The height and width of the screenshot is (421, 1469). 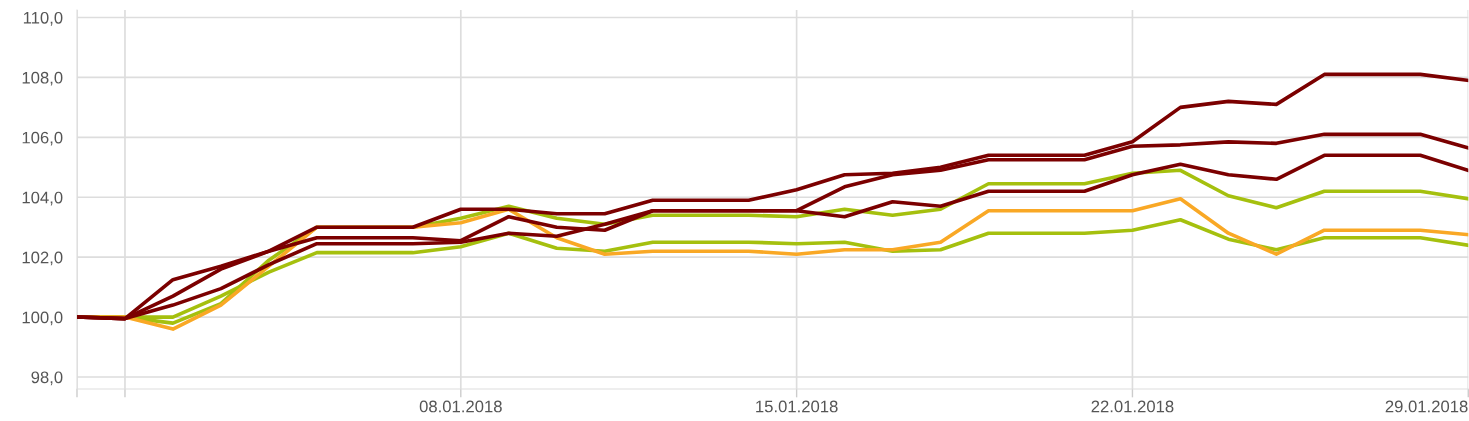 What do you see at coordinates (47, 378) in the screenshot?
I see `y-tick-label: 98,0` at bounding box center [47, 378].